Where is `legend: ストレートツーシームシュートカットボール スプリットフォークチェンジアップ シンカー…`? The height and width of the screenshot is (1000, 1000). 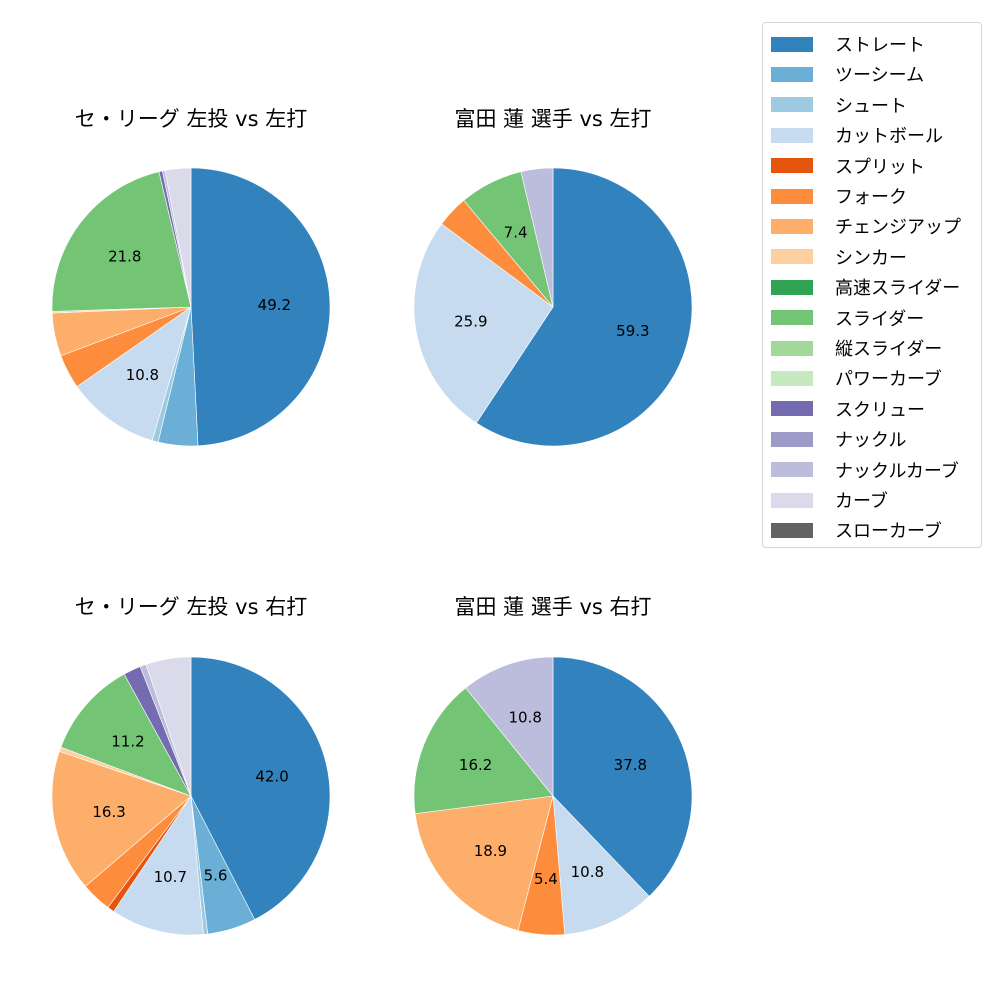
legend: ストレートツーシームシュートカットボール スプリットフォークチェンジアップ シンカー… is located at coordinates (872, 285).